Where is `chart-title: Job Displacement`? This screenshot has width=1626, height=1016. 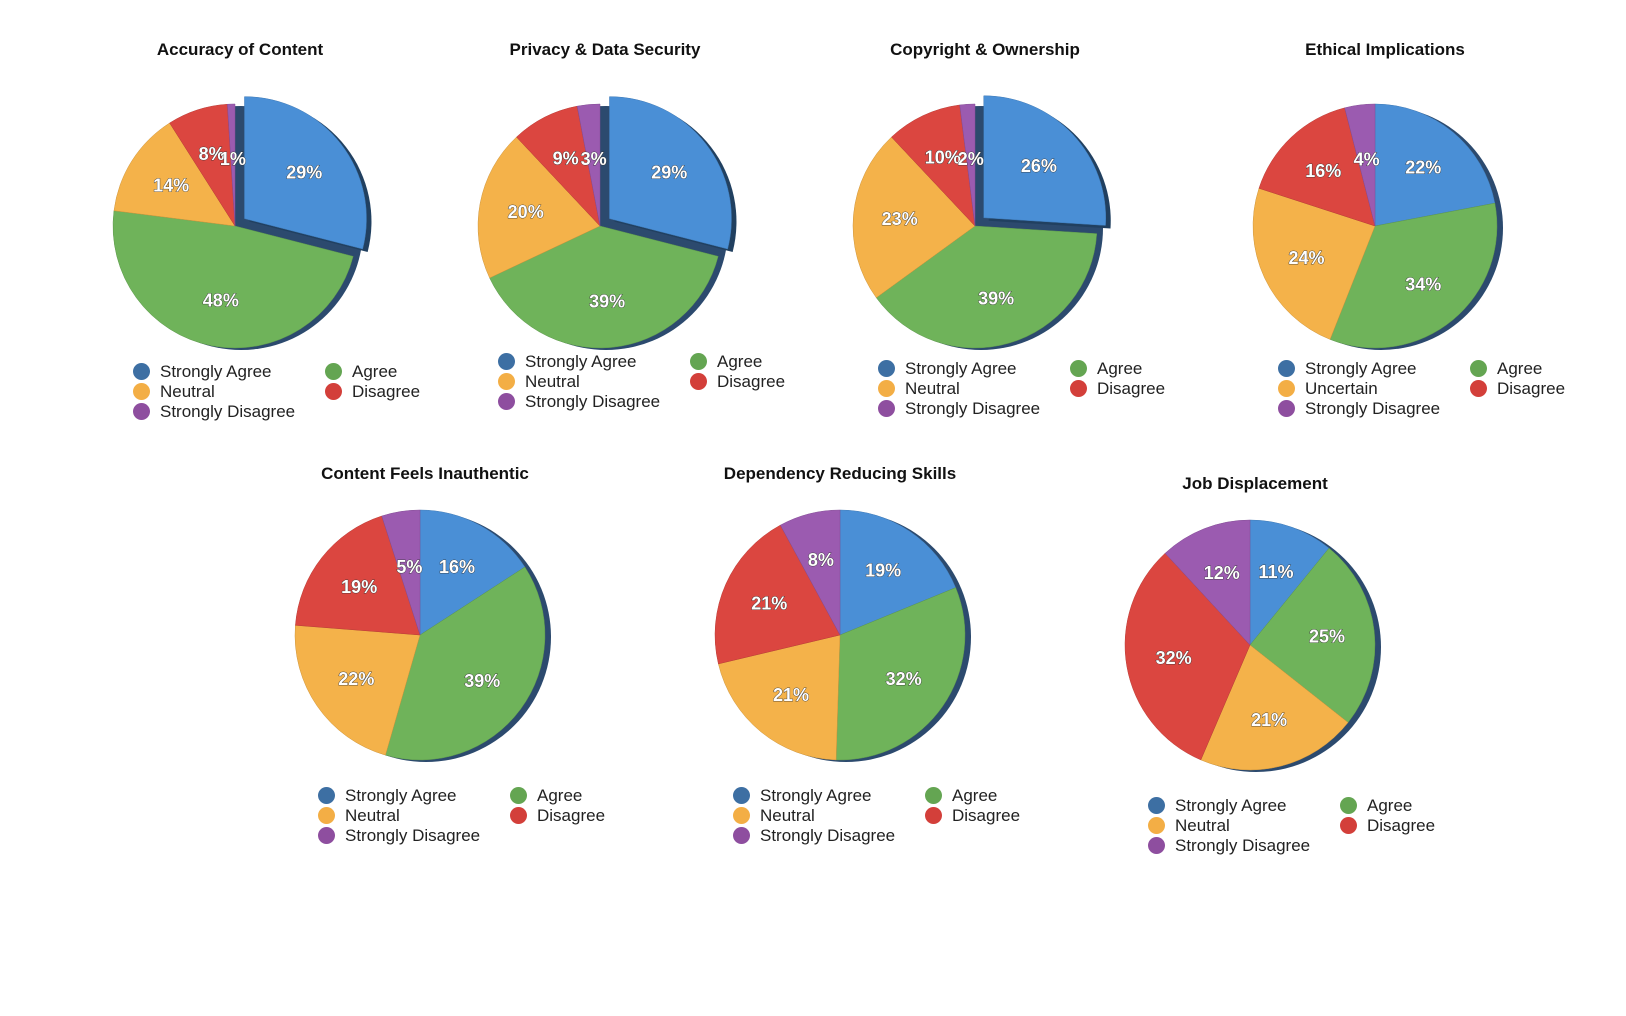
chart-title: Job Displacement is located at coordinates (1255, 483).